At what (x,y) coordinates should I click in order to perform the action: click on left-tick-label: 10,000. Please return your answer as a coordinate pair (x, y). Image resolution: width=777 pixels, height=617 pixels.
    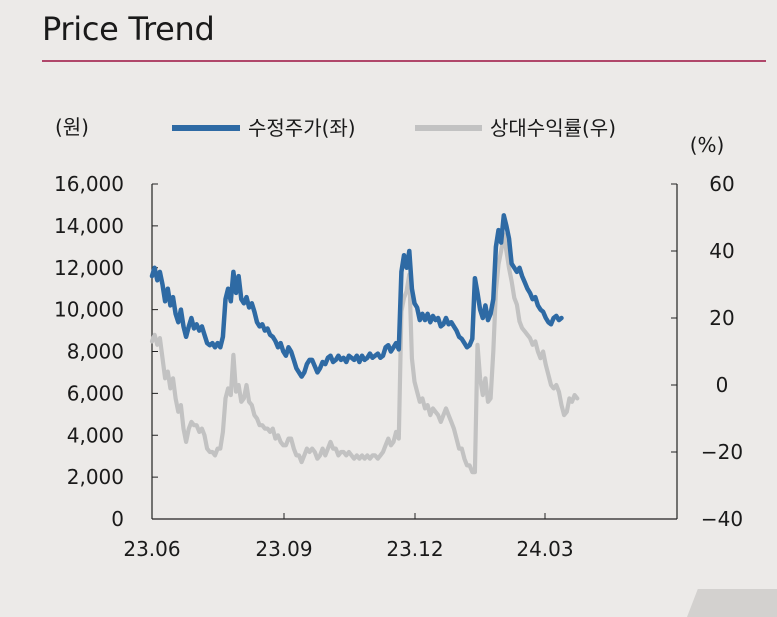
    Looking at the image, I should click on (89, 310).